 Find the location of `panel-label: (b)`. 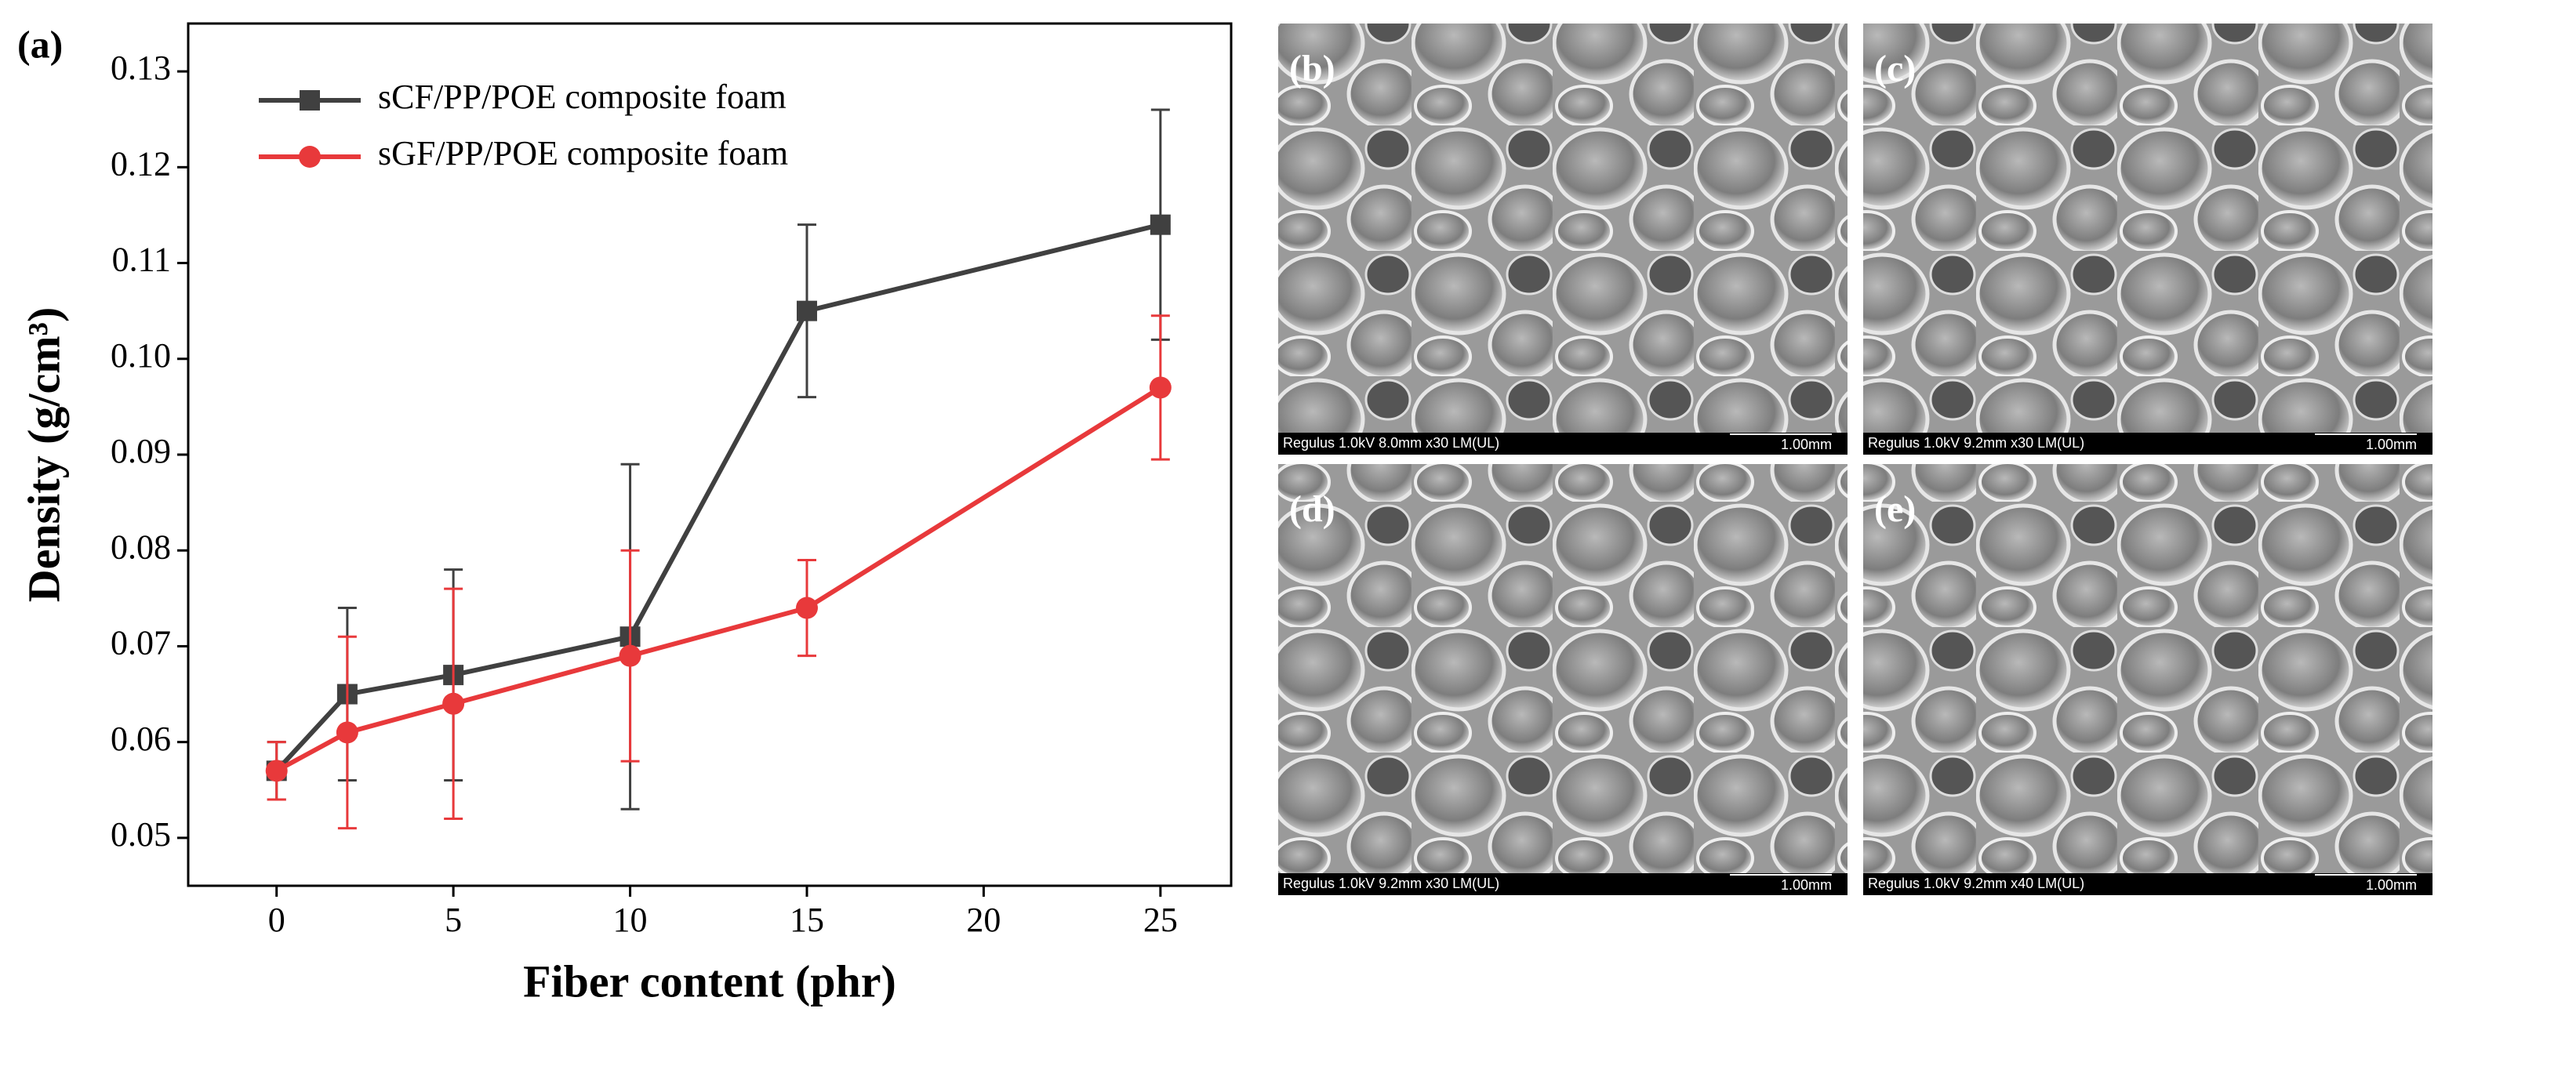

panel-label: (b) is located at coordinates (1312, 68).